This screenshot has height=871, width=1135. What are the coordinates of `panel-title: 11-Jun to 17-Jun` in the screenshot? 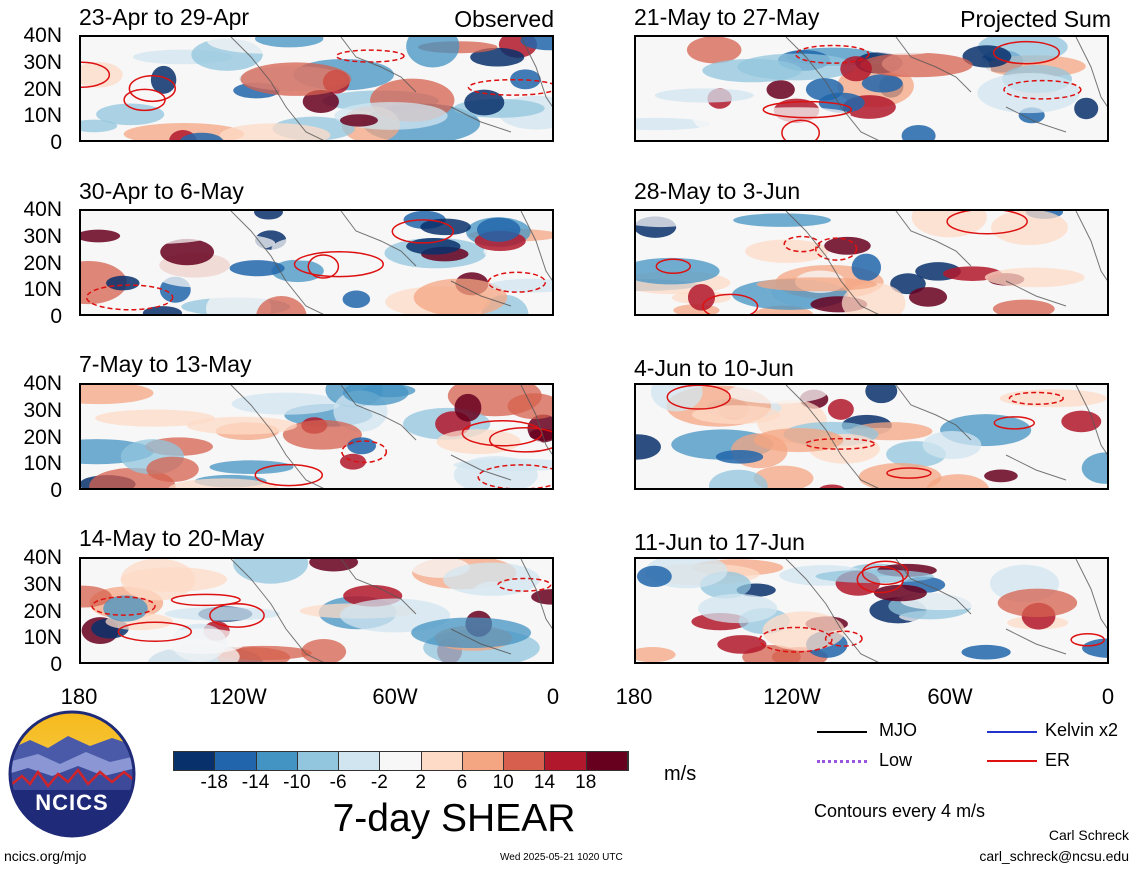 It's located at (719, 542).